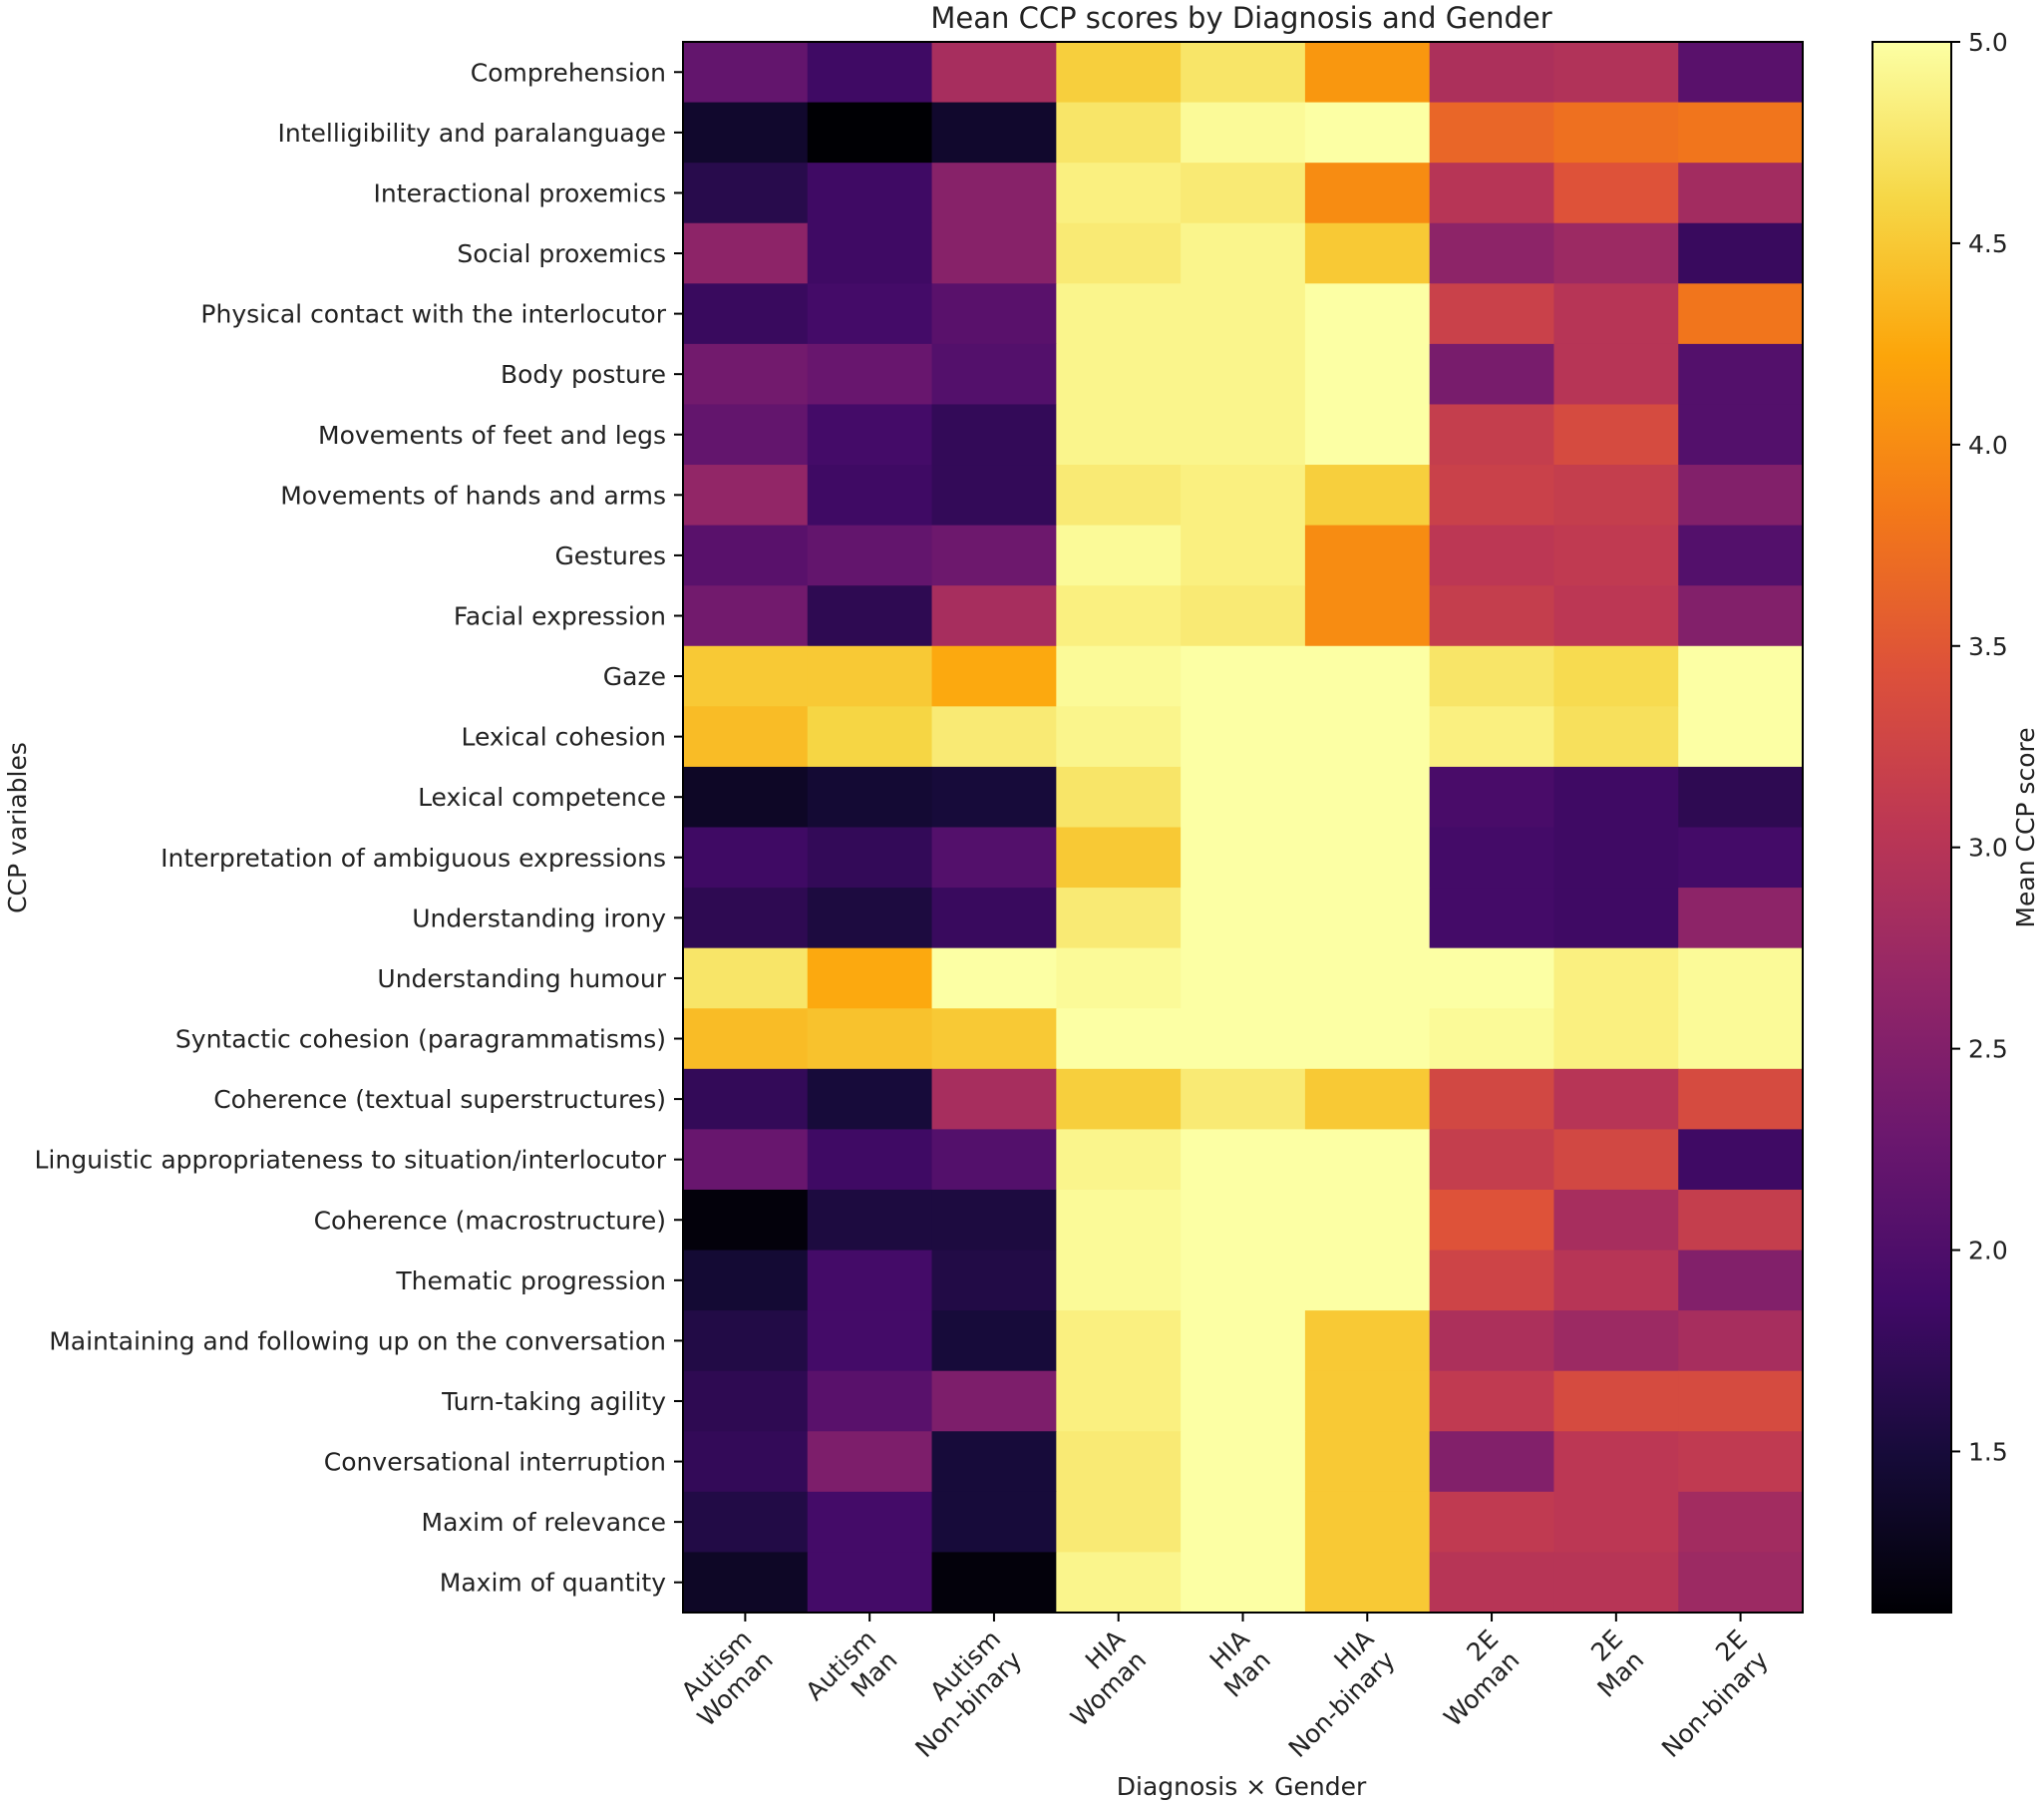  Describe the element at coordinates (17, 827) in the screenshot. I see `y-axis-label: CCP variables` at that location.